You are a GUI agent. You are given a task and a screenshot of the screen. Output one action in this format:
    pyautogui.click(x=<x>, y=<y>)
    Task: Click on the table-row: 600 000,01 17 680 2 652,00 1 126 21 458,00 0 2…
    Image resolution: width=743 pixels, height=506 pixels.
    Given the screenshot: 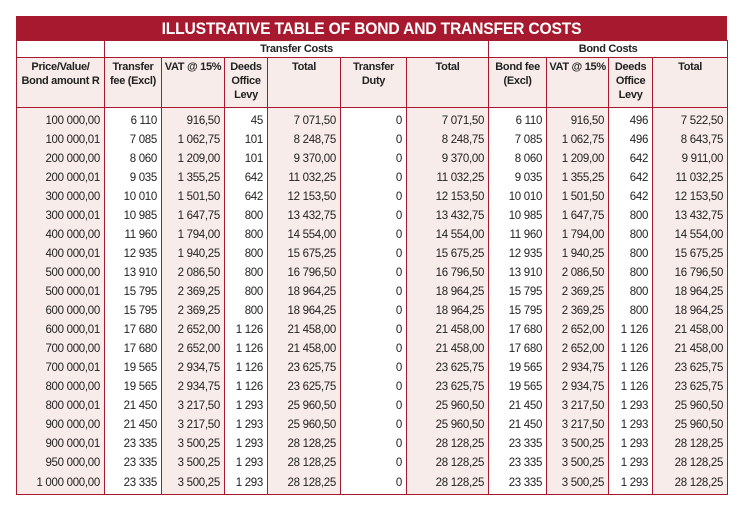 What is the action you would take?
    pyautogui.click(x=372, y=330)
    